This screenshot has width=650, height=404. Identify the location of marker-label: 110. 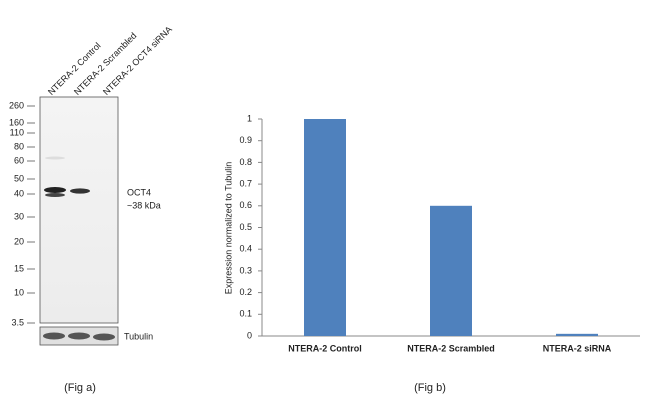
(17, 132).